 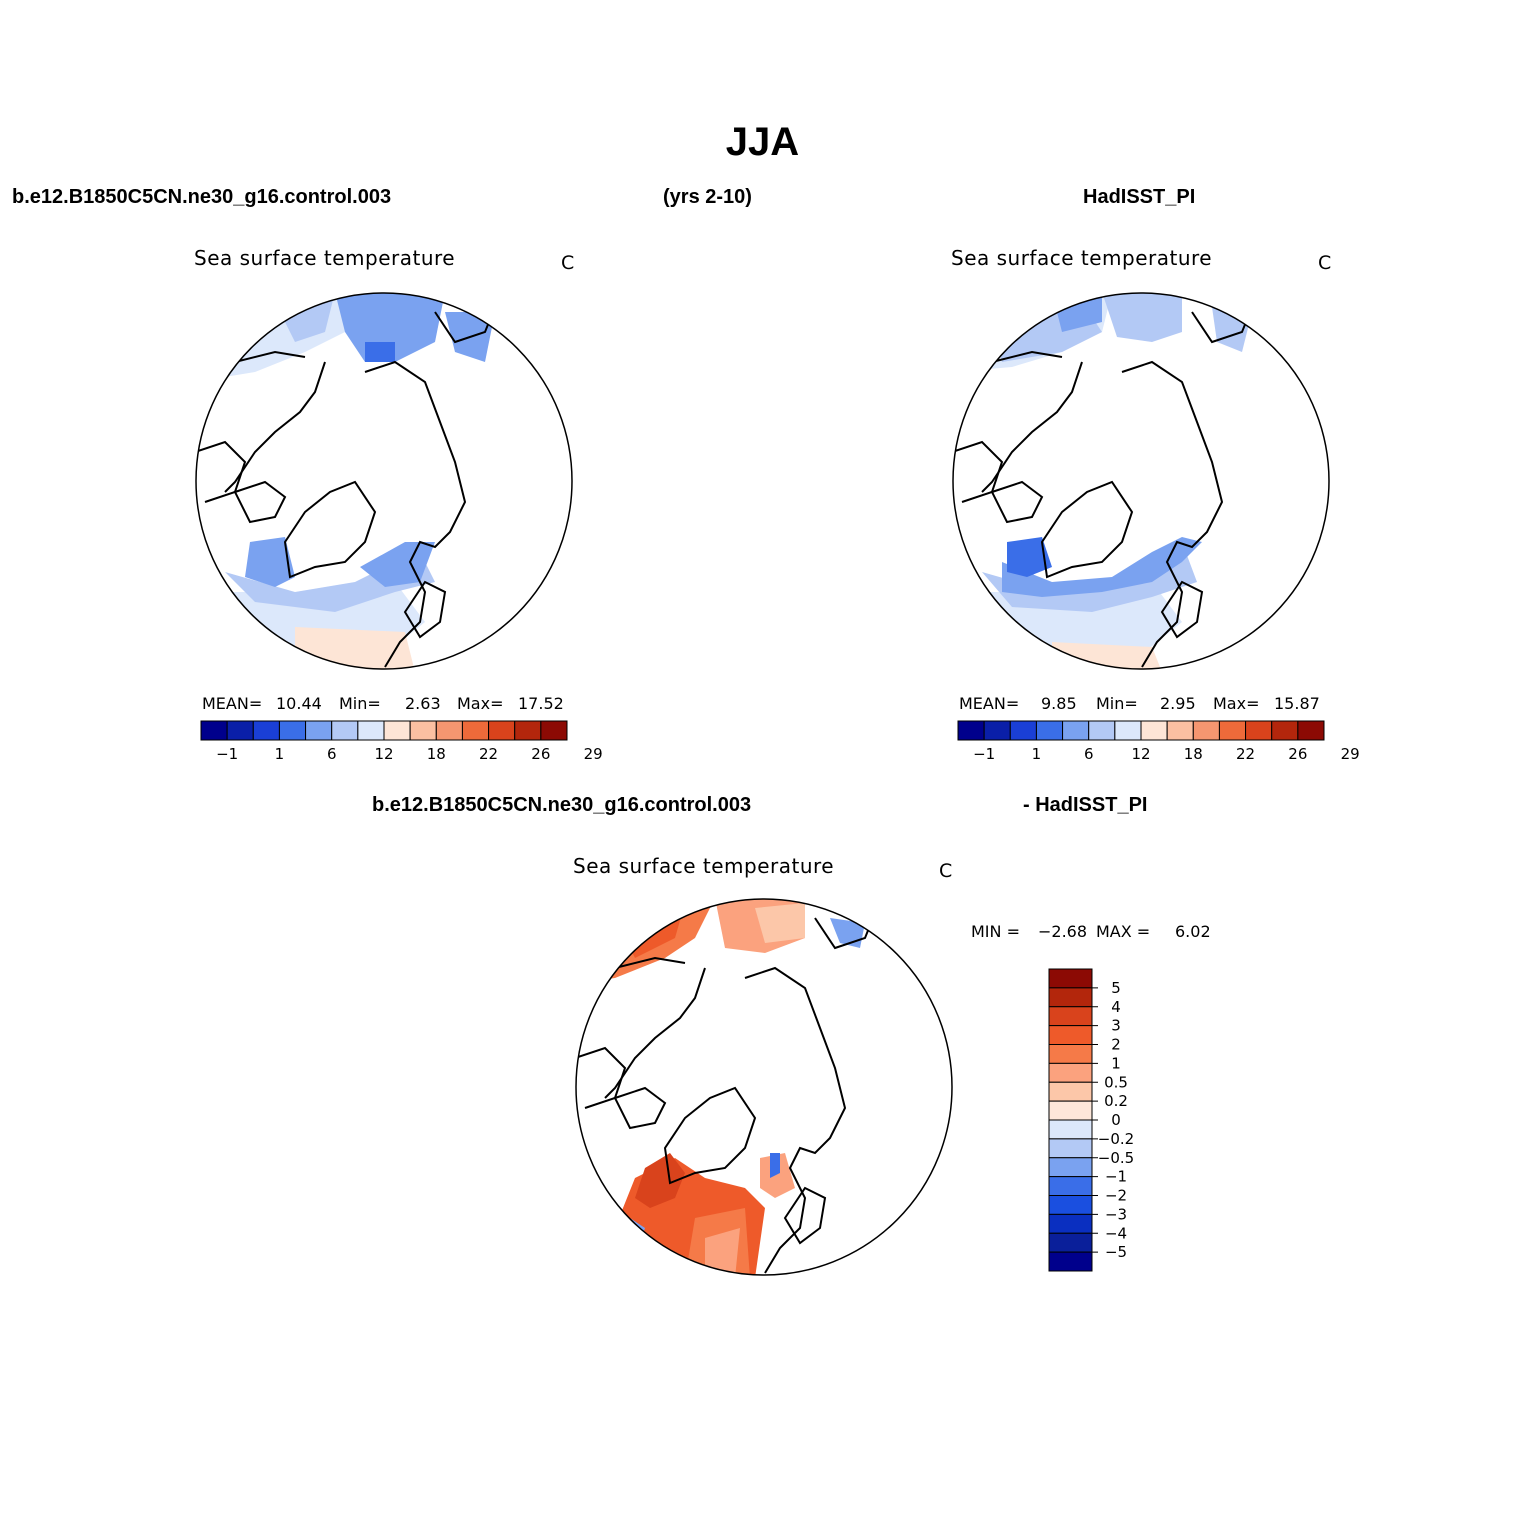 What do you see at coordinates (1297, 703) in the screenshot?
I see `panel-2-max: 15.87` at bounding box center [1297, 703].